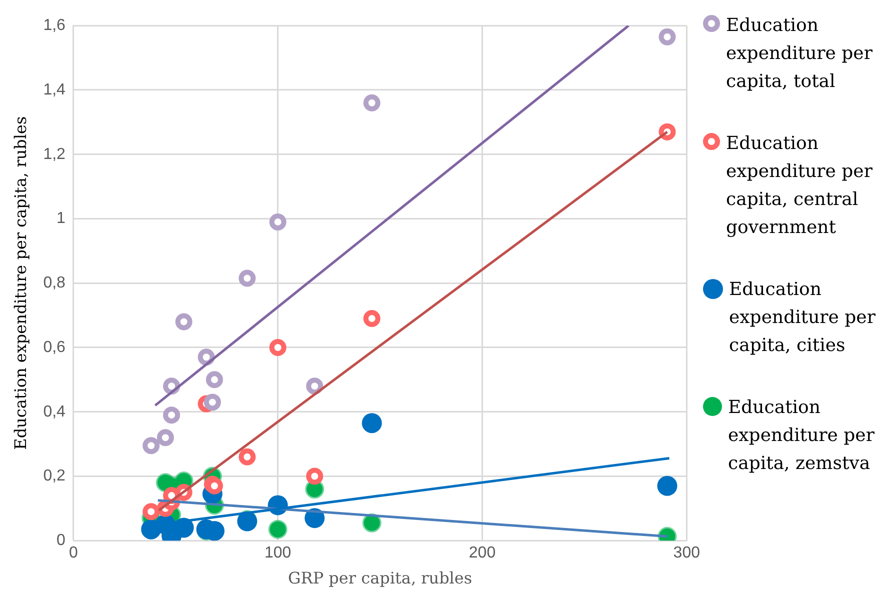 This screenshot has height=603, width=896. What do you see at coordinates (61, 219) in the screenshot?
I see `y-tick-label: 1` at bounding box center [61, 219].